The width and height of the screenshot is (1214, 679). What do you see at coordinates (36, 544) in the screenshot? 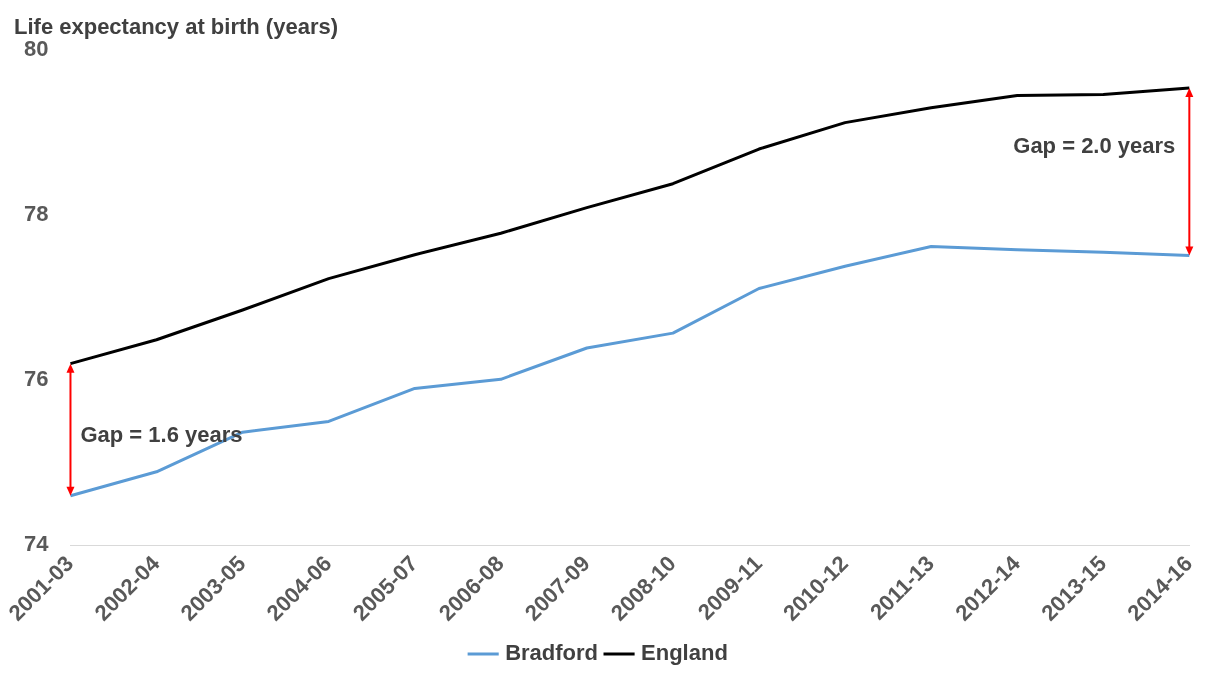
I see `y-tick-label: 74` at bounding box center [36, 544].